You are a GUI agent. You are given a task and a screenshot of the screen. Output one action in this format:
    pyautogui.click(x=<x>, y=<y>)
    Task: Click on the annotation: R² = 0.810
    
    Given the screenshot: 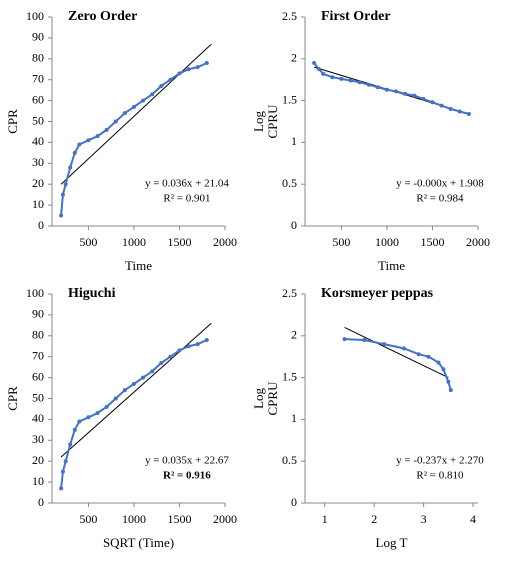 What is the action you would take?
    pyautogui.click(x=440, y=476)
    